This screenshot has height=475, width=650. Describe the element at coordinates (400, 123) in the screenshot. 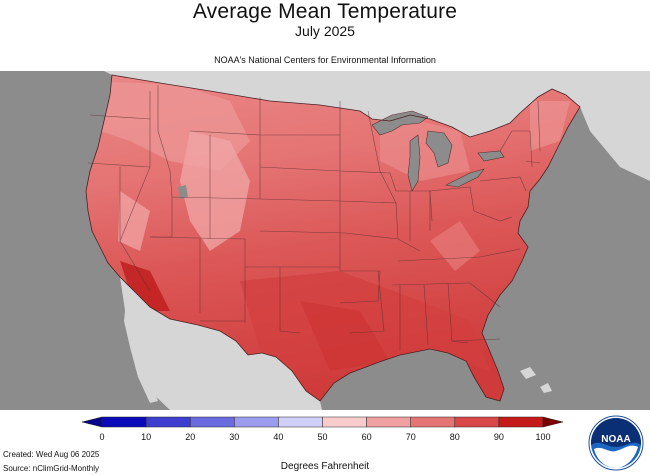

I see `lake-superior` at that location.